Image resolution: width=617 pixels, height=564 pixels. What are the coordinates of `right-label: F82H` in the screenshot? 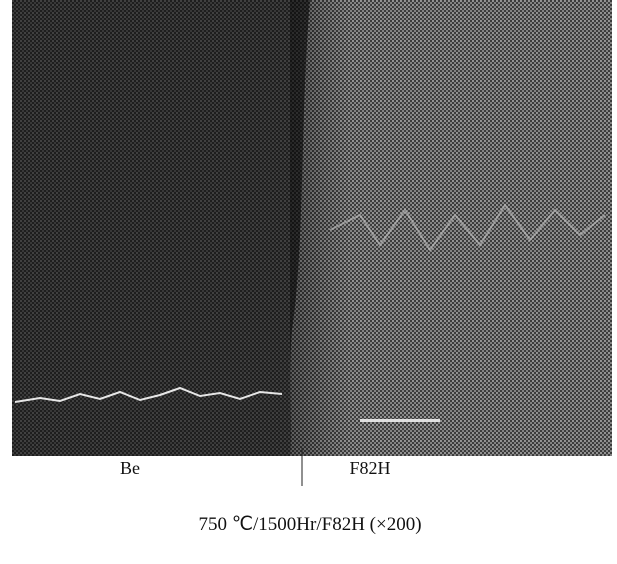 It's located at (369, 468).